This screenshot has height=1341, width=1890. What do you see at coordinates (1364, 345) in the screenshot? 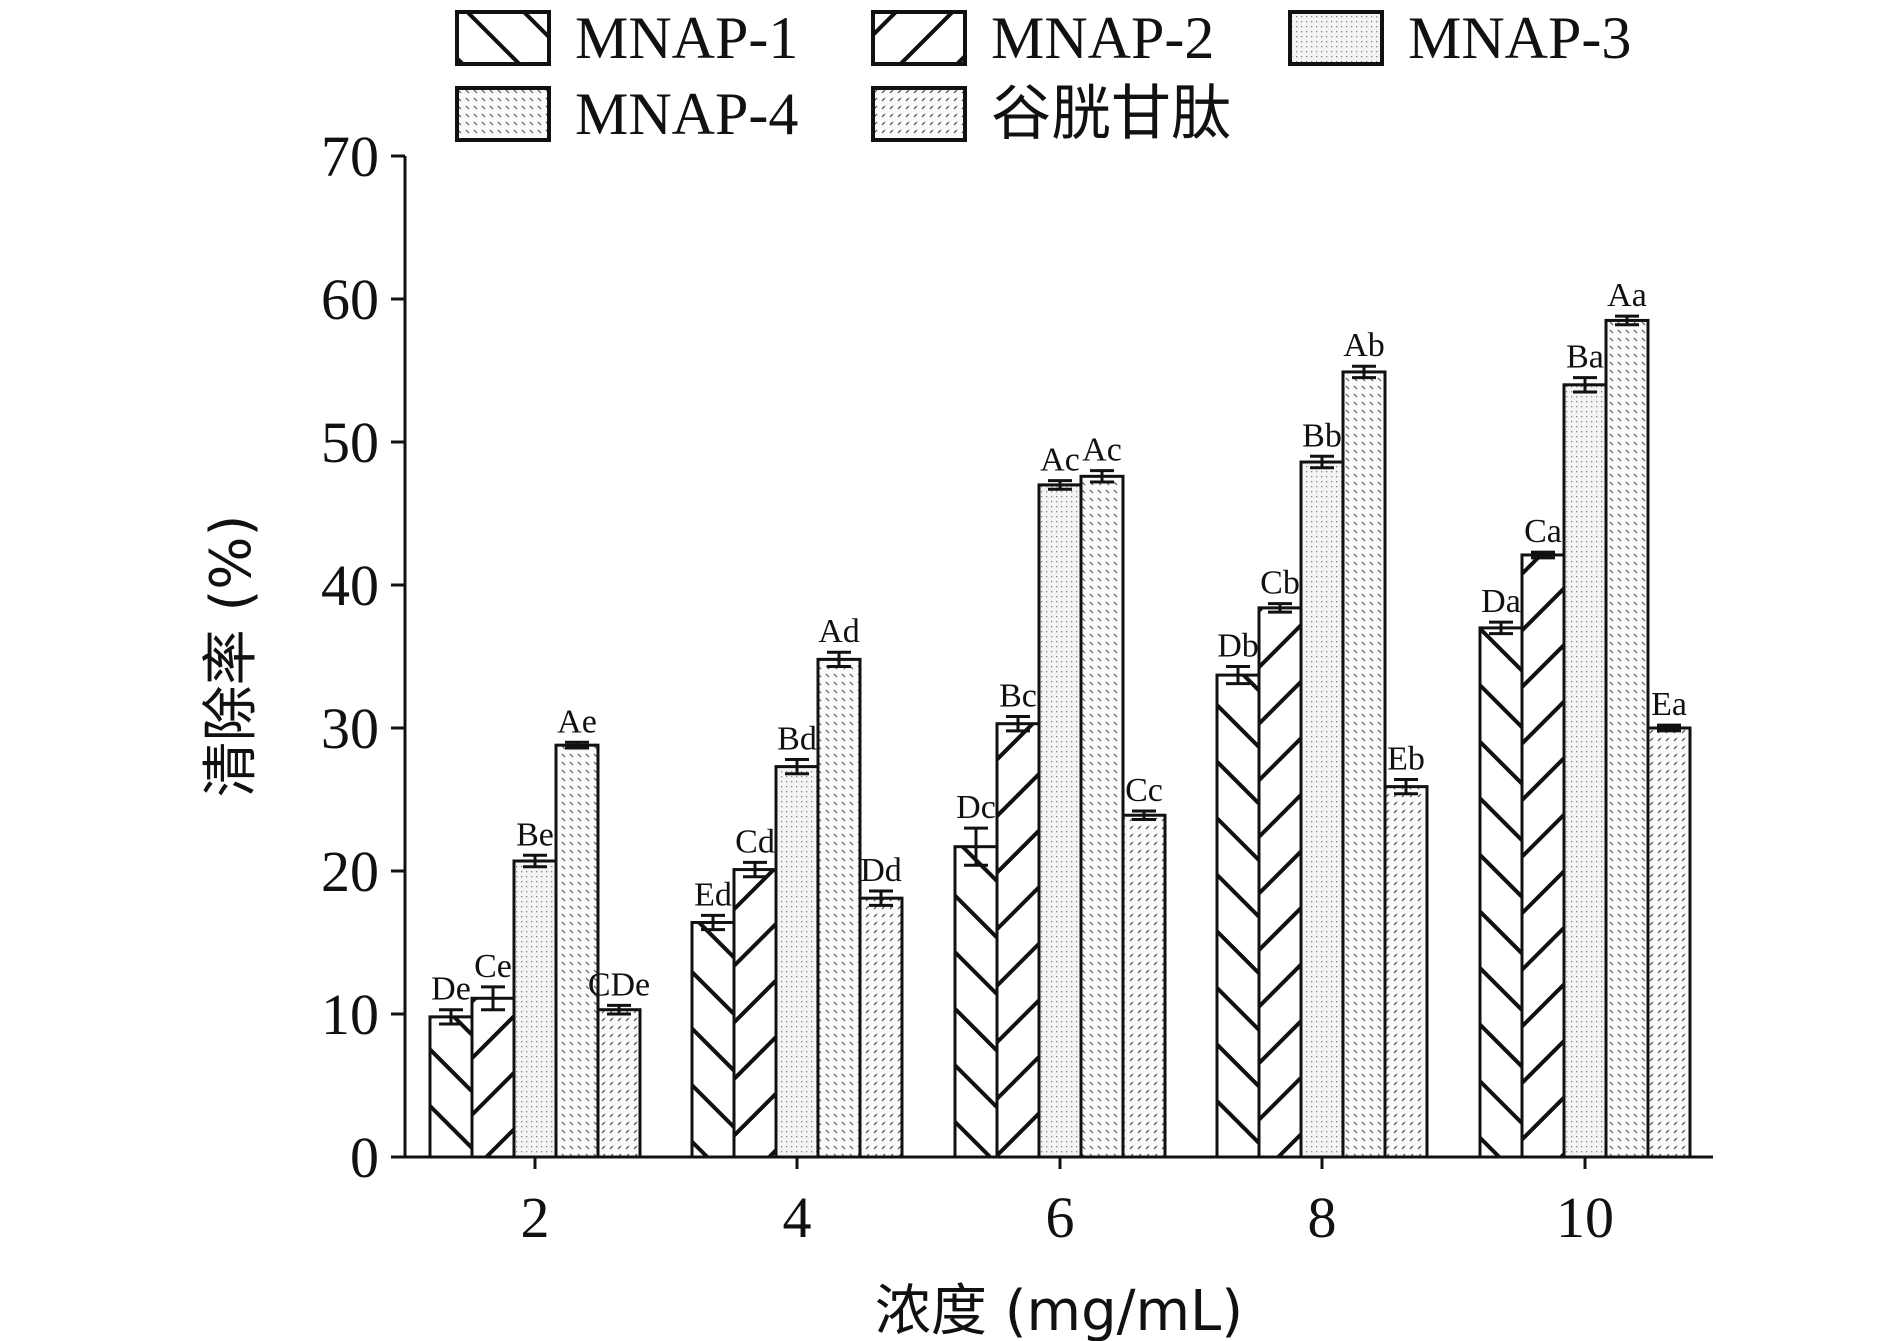
I see `significance-label: Ab` at bounding box center [1364, 345].